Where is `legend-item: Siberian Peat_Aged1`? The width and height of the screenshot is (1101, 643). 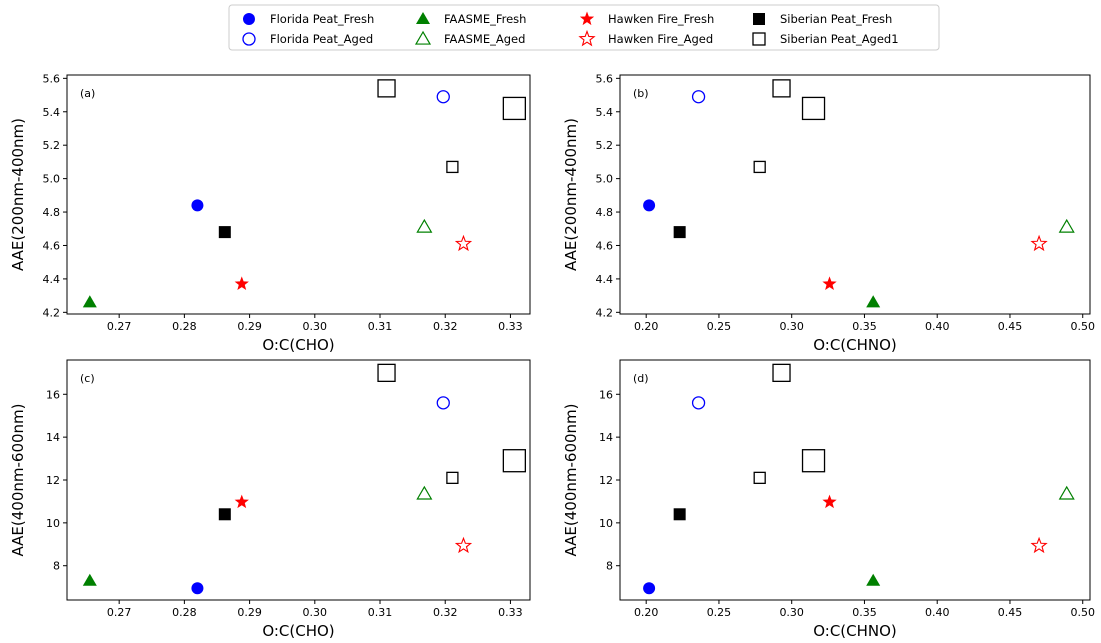 legend-item: Siberian Peat_Aged1 is located at coordinates (825, 39).